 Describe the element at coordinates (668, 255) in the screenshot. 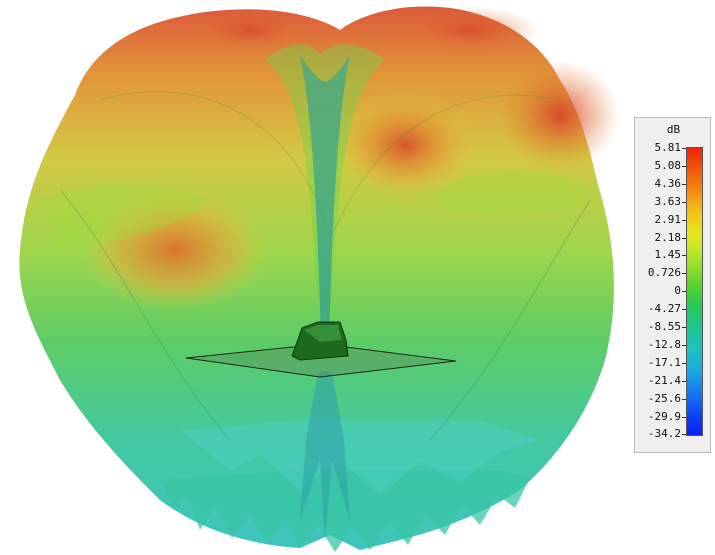

I see `legend-tick-label: 1.45` at that location.